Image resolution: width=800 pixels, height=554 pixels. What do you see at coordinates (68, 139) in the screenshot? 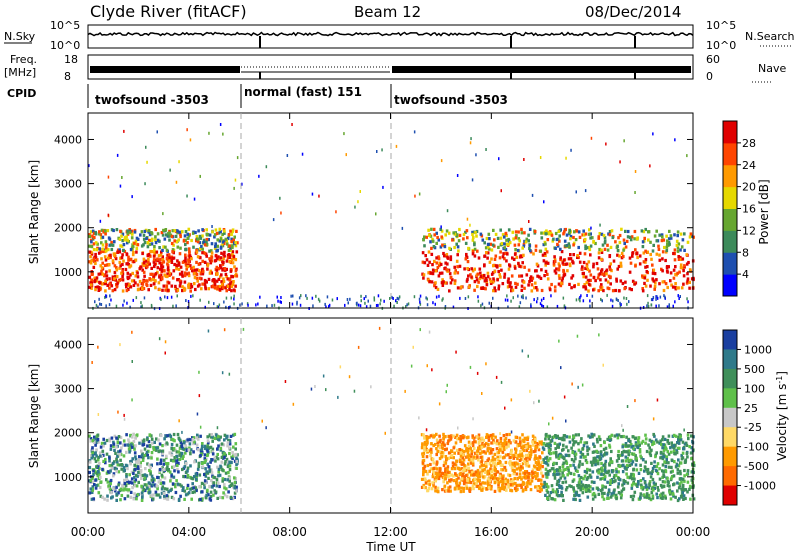
I see `ytick-label: 4000` at bounding box center [68, 139].